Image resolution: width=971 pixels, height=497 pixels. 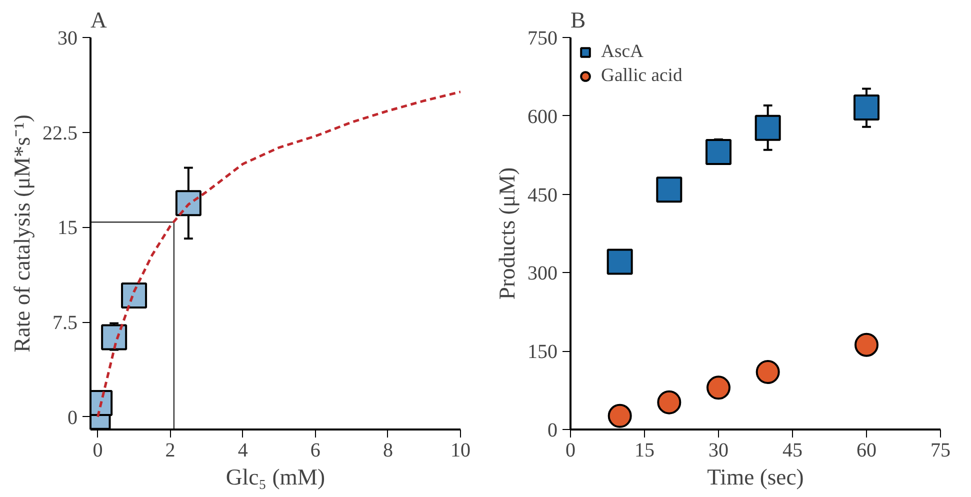 I want to click on x-tick-label: 2, so click(x=170, y=451).